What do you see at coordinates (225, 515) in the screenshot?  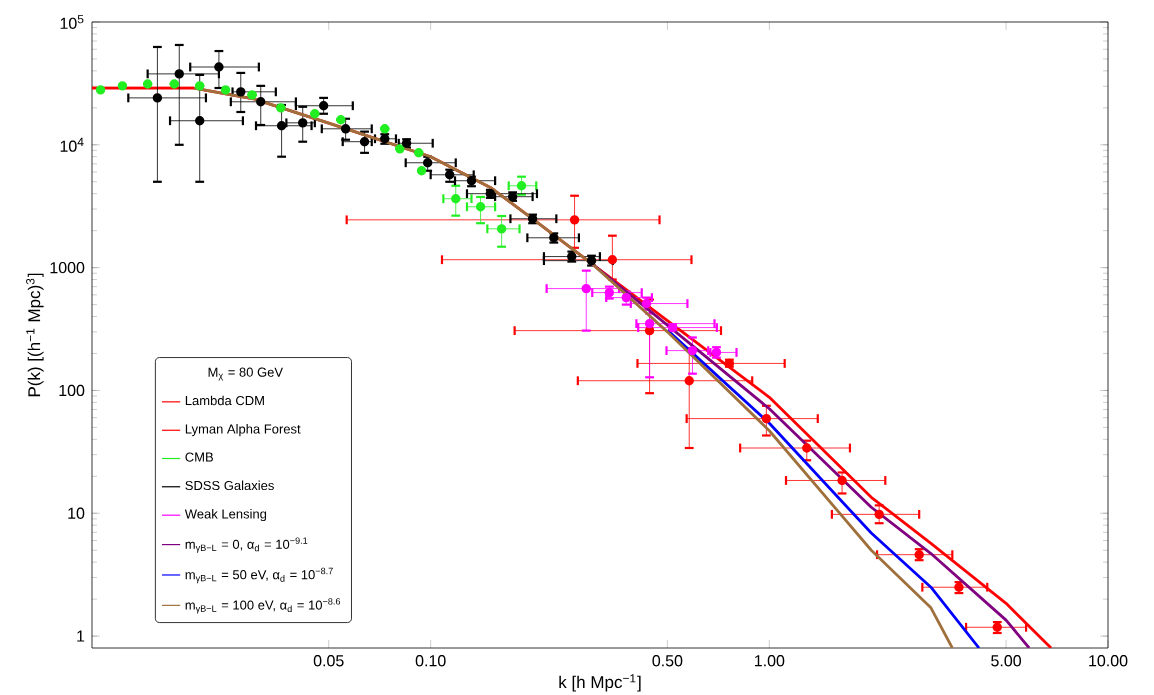 I see `legend-label: Weak Lensing` at bounding box center [225, 515].